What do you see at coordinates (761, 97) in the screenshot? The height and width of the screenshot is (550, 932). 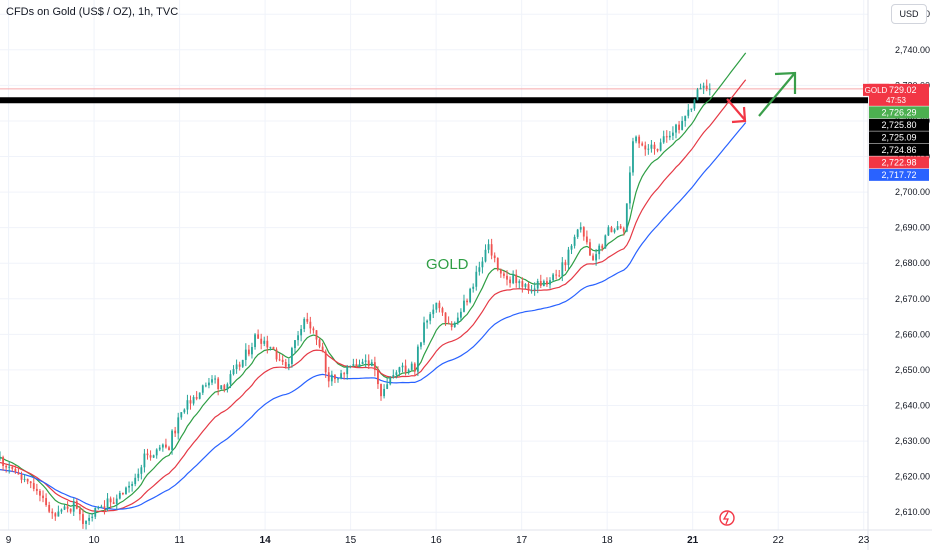 I see `trend-arrows` at bounding box center [761, 97].